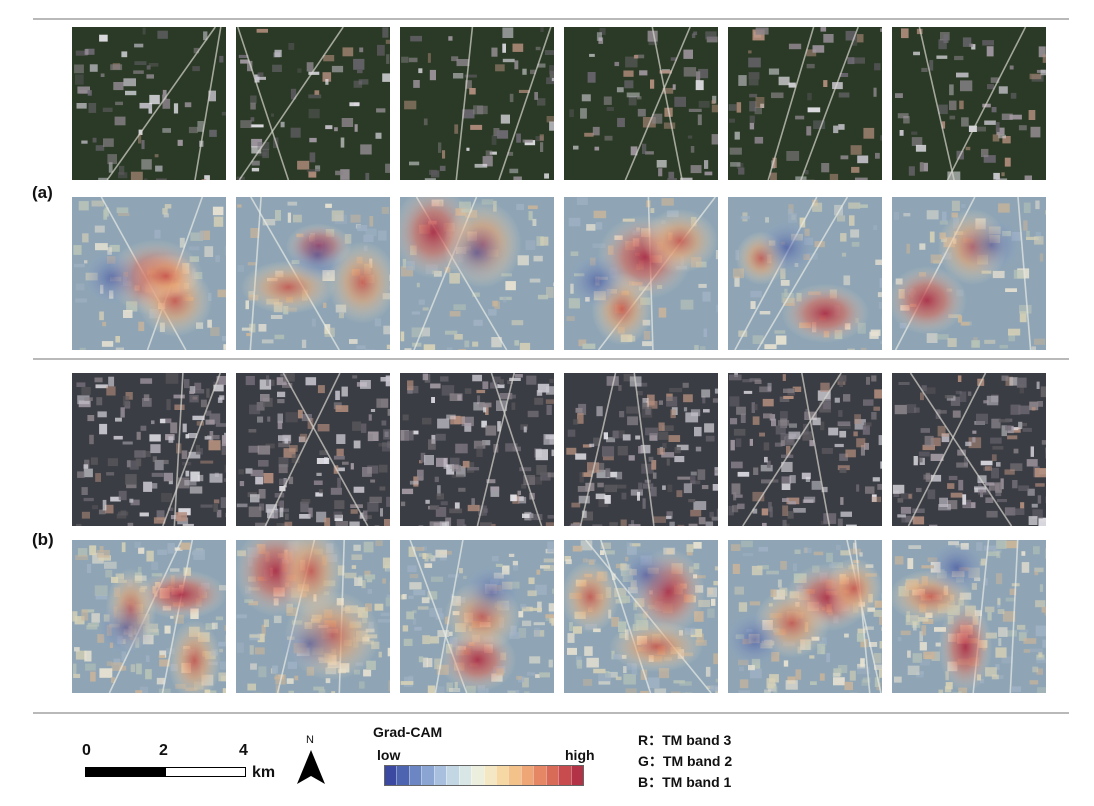 This screenshot has height=806, width=1094. I want to click on scale-bar, so click(165, 772).